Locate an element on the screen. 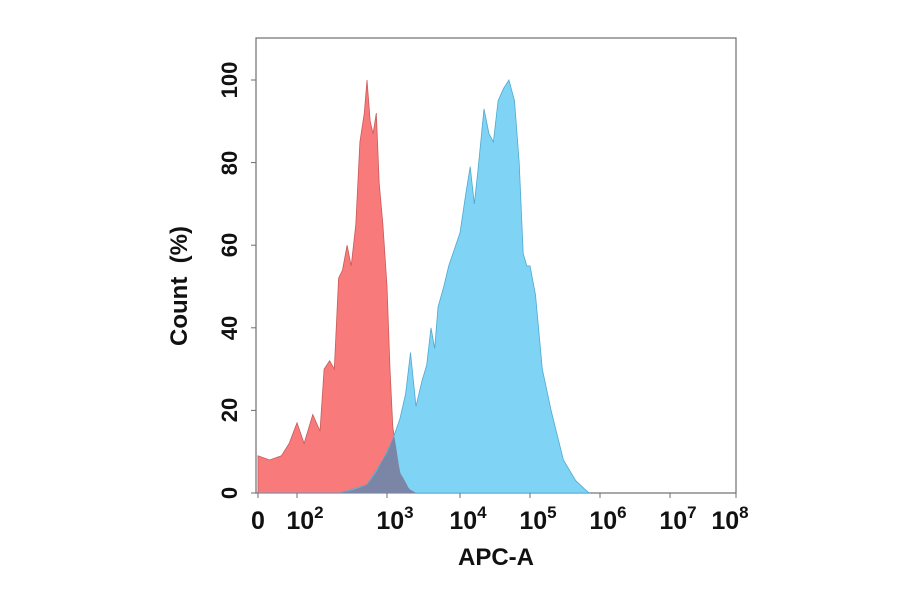 This screenshot has width=900, height=594. y-axis-ticks is located at coordinates (253, 286).